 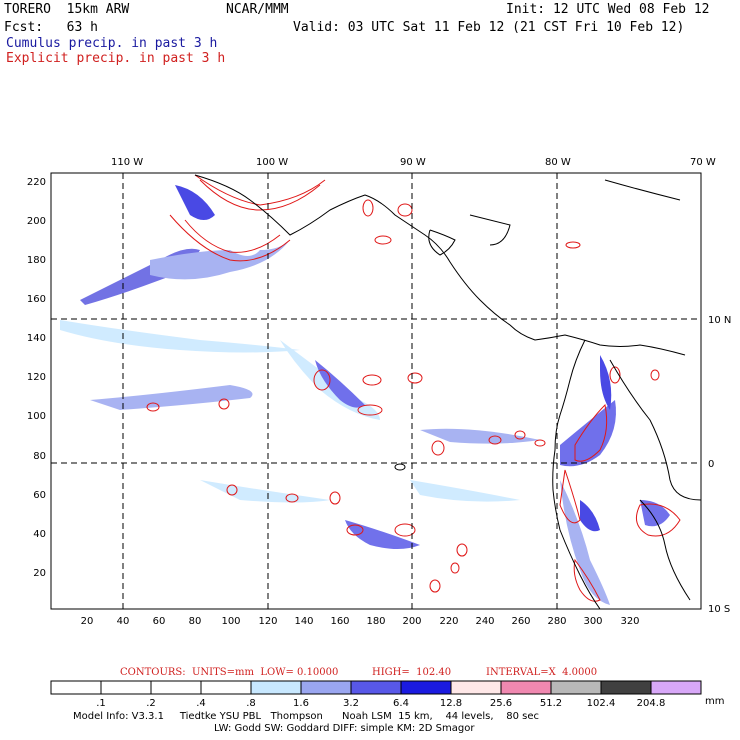 What do you see at coordinates (556, 621) in the screenshot?
I see `x-tick: 280` at bounding box center [556, 621].